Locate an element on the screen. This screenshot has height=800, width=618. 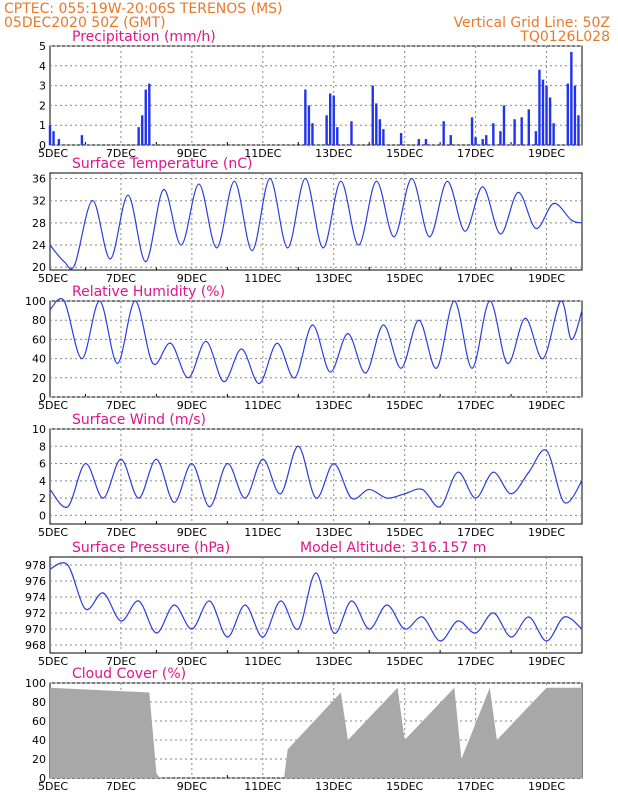
precip-x-tick-label: 17DEC is located at coordinates (475, 153).